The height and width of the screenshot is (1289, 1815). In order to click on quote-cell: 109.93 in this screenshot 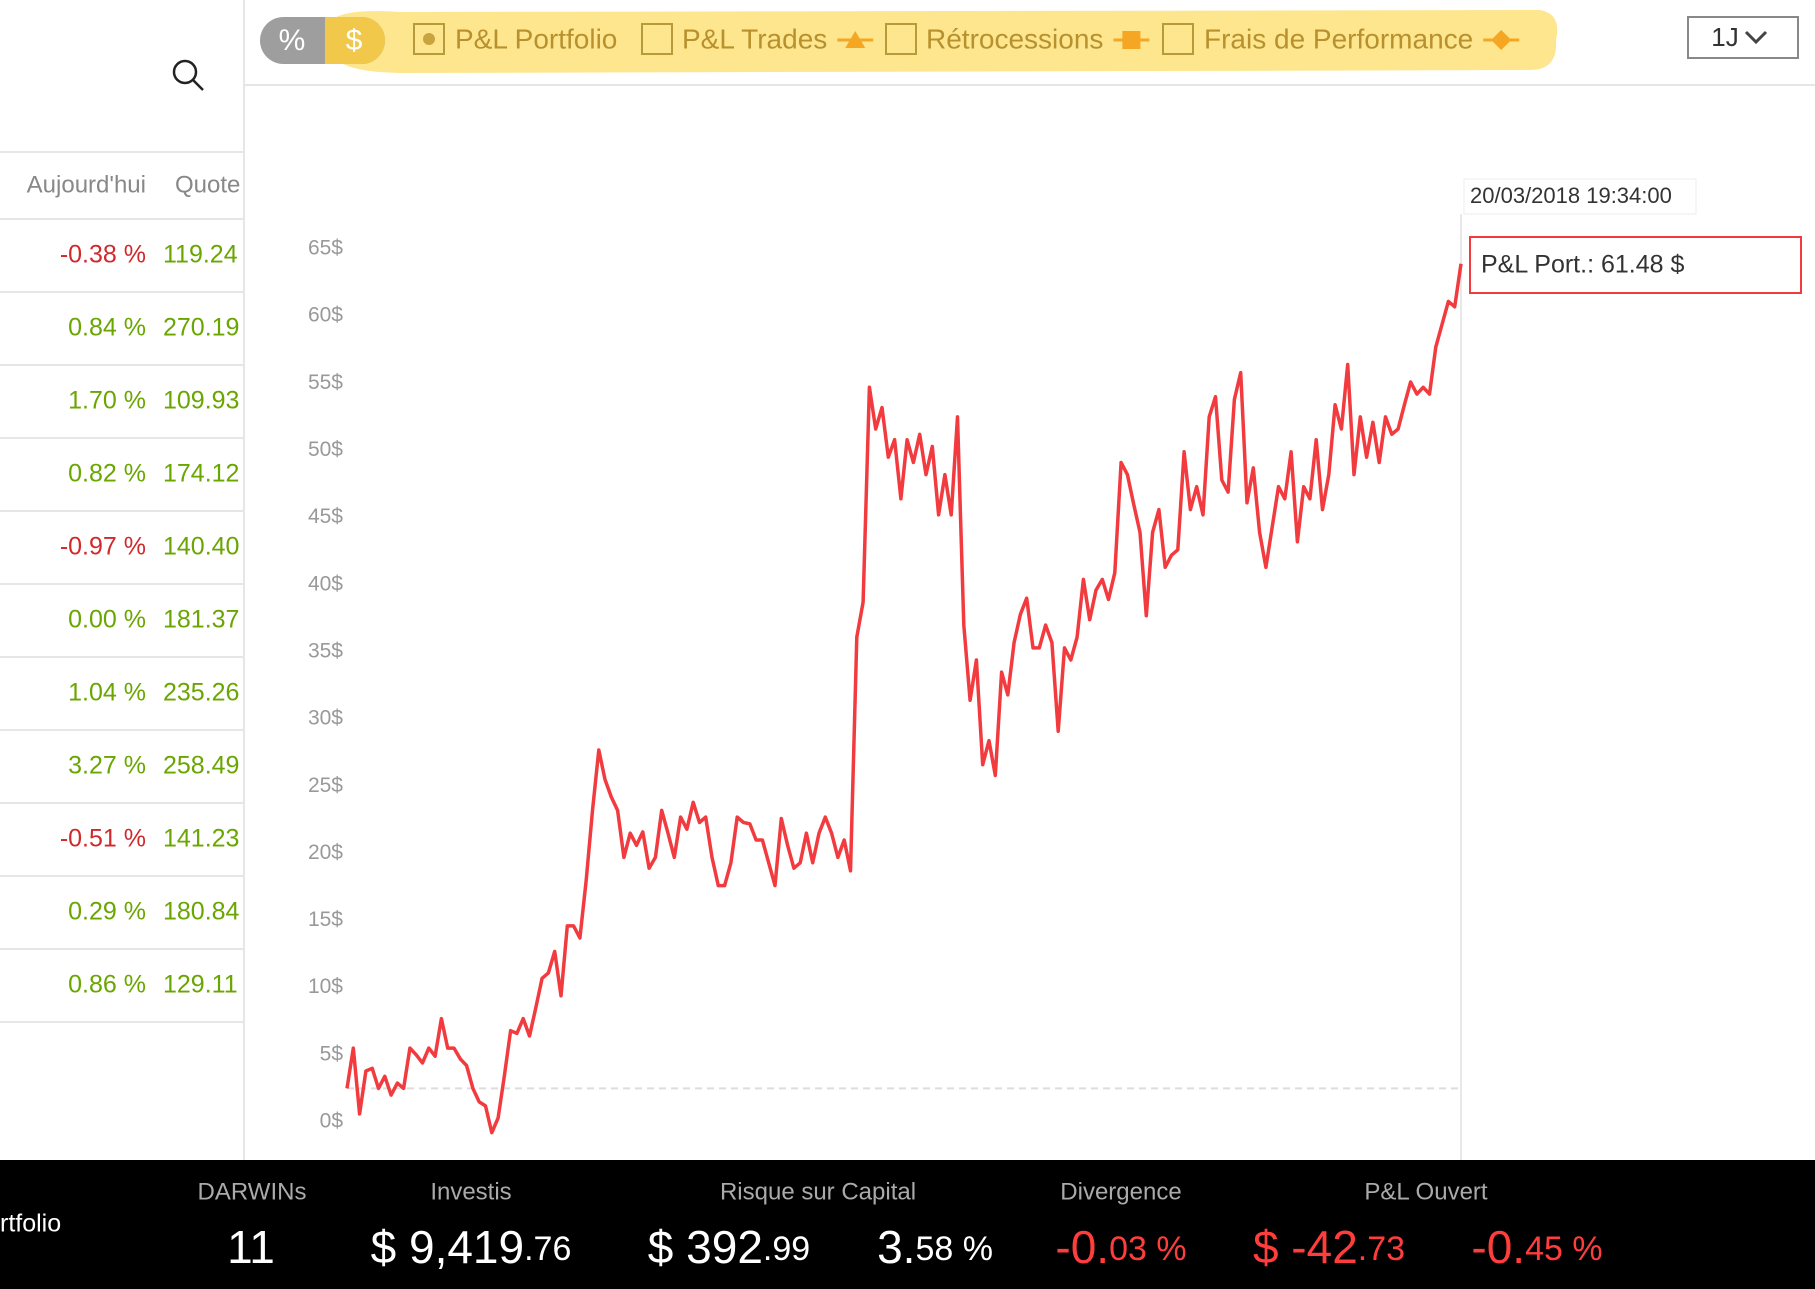, I will do `click(201, 401)`.